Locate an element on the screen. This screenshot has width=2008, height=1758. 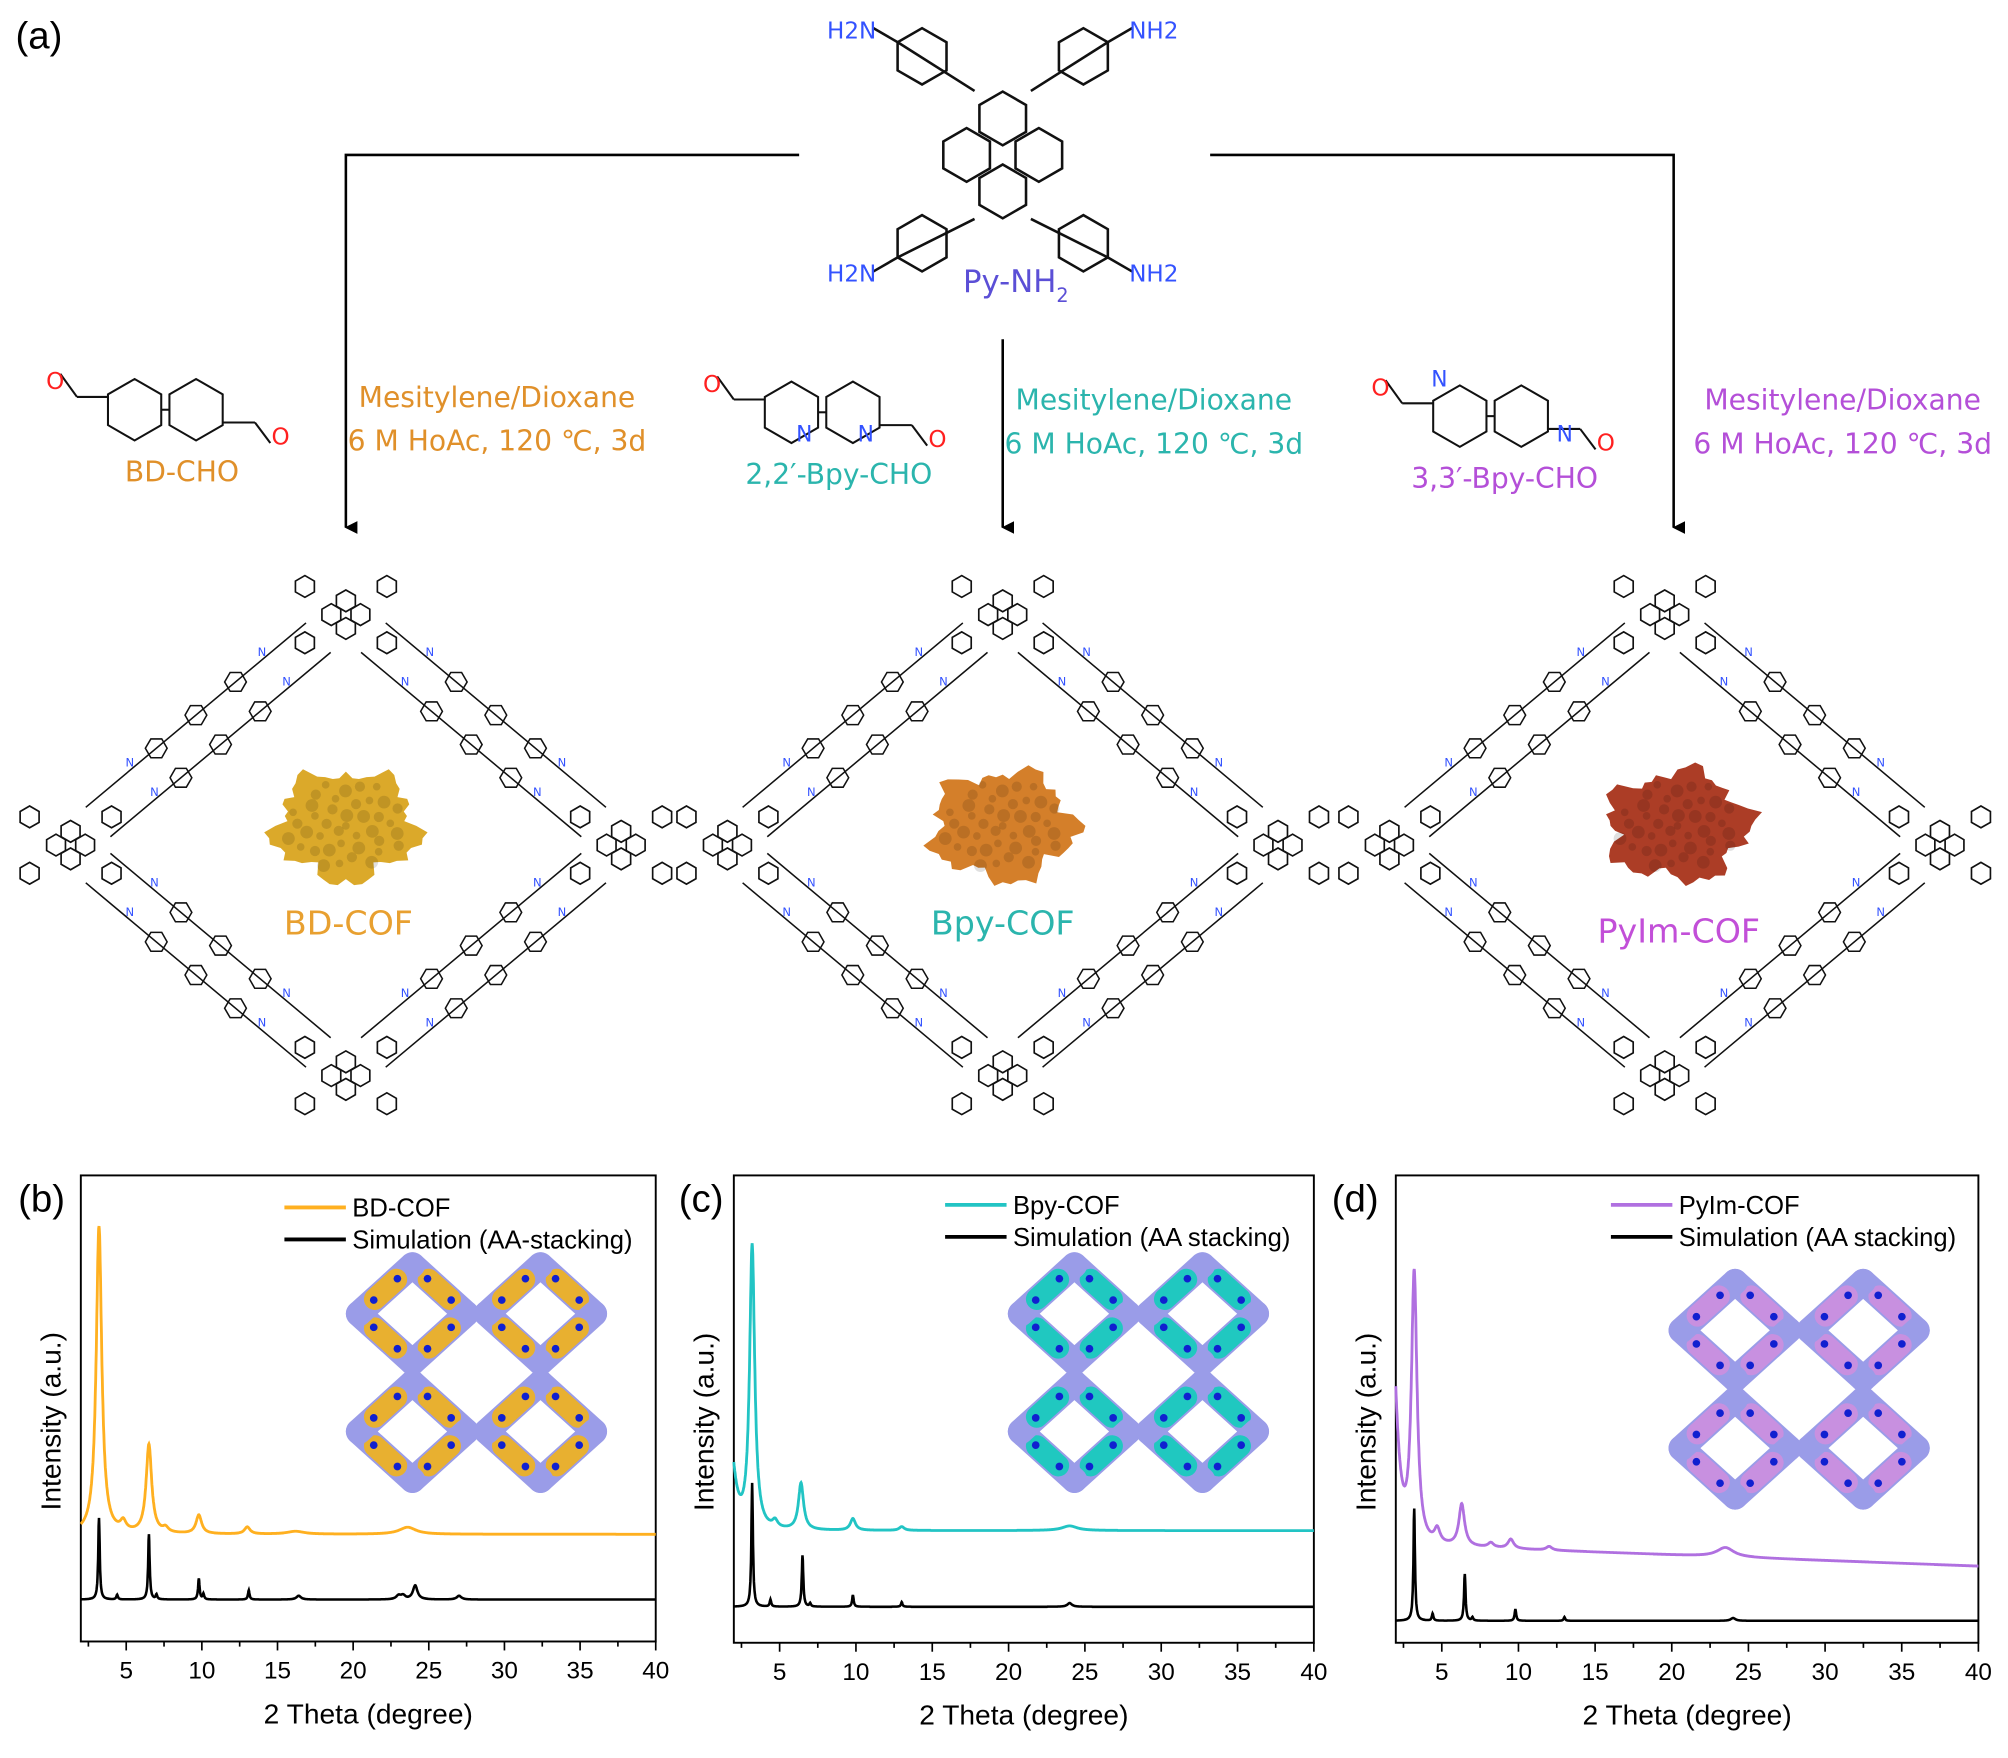
conditions-2-line2: 6 M HoAc, 120 ℃, 3d is located at coordinates (1153, 443).